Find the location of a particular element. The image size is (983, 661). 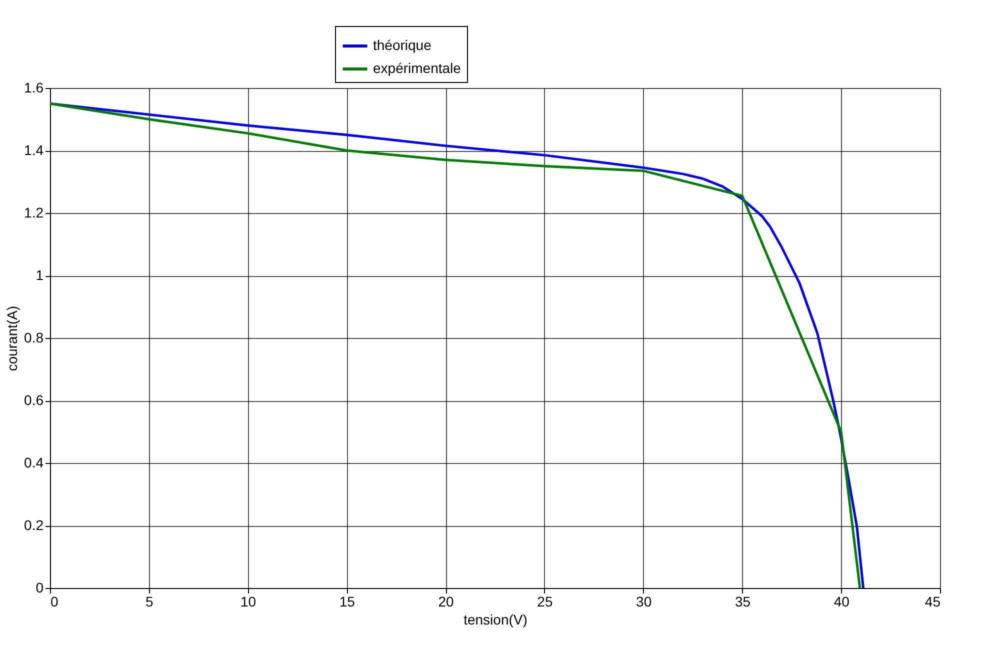

x-tick-label: 40 is located at coordinates (842, 602).